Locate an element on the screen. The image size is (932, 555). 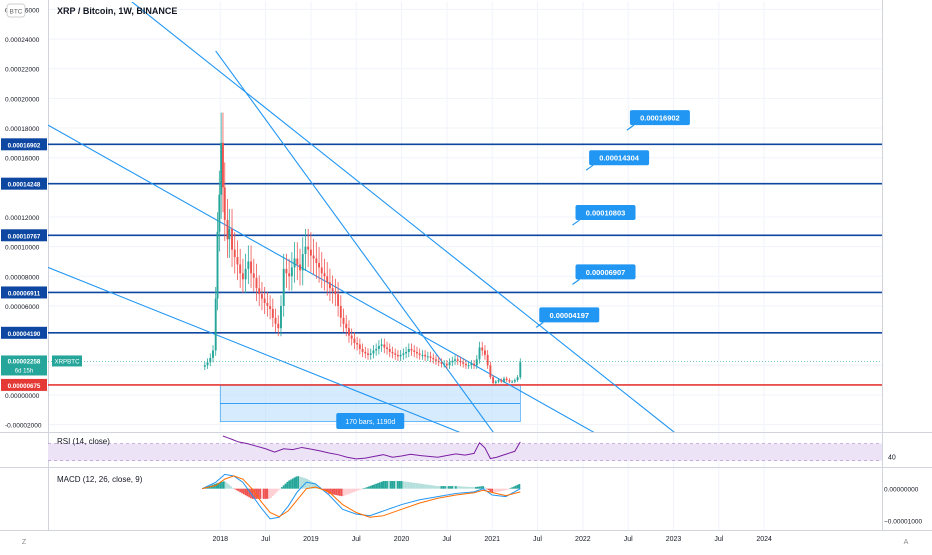
macd-axis-label: 0.00000000 is located at coordinates (901, 490).